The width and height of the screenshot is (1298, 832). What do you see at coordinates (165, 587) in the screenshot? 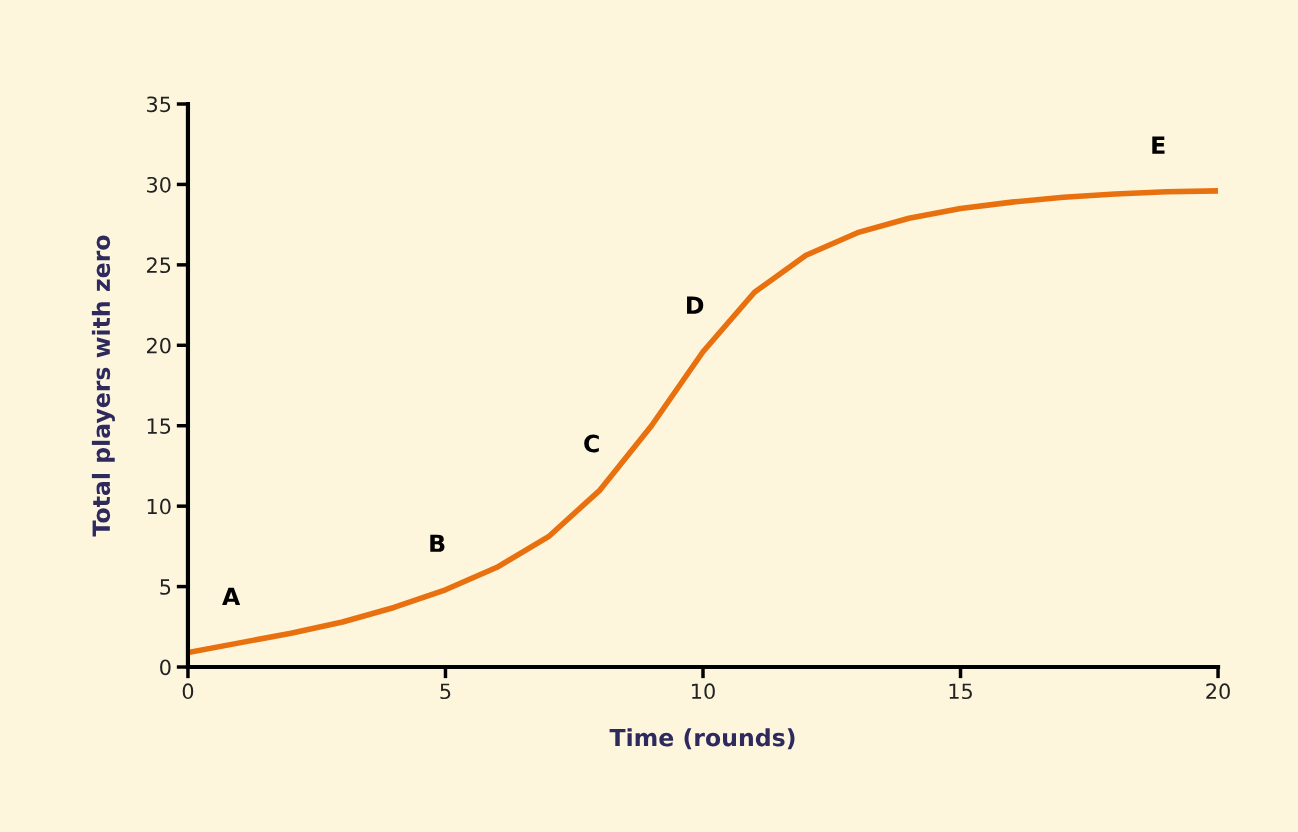
I see `y-tick-label: 5` at bounding box center [165, 587].